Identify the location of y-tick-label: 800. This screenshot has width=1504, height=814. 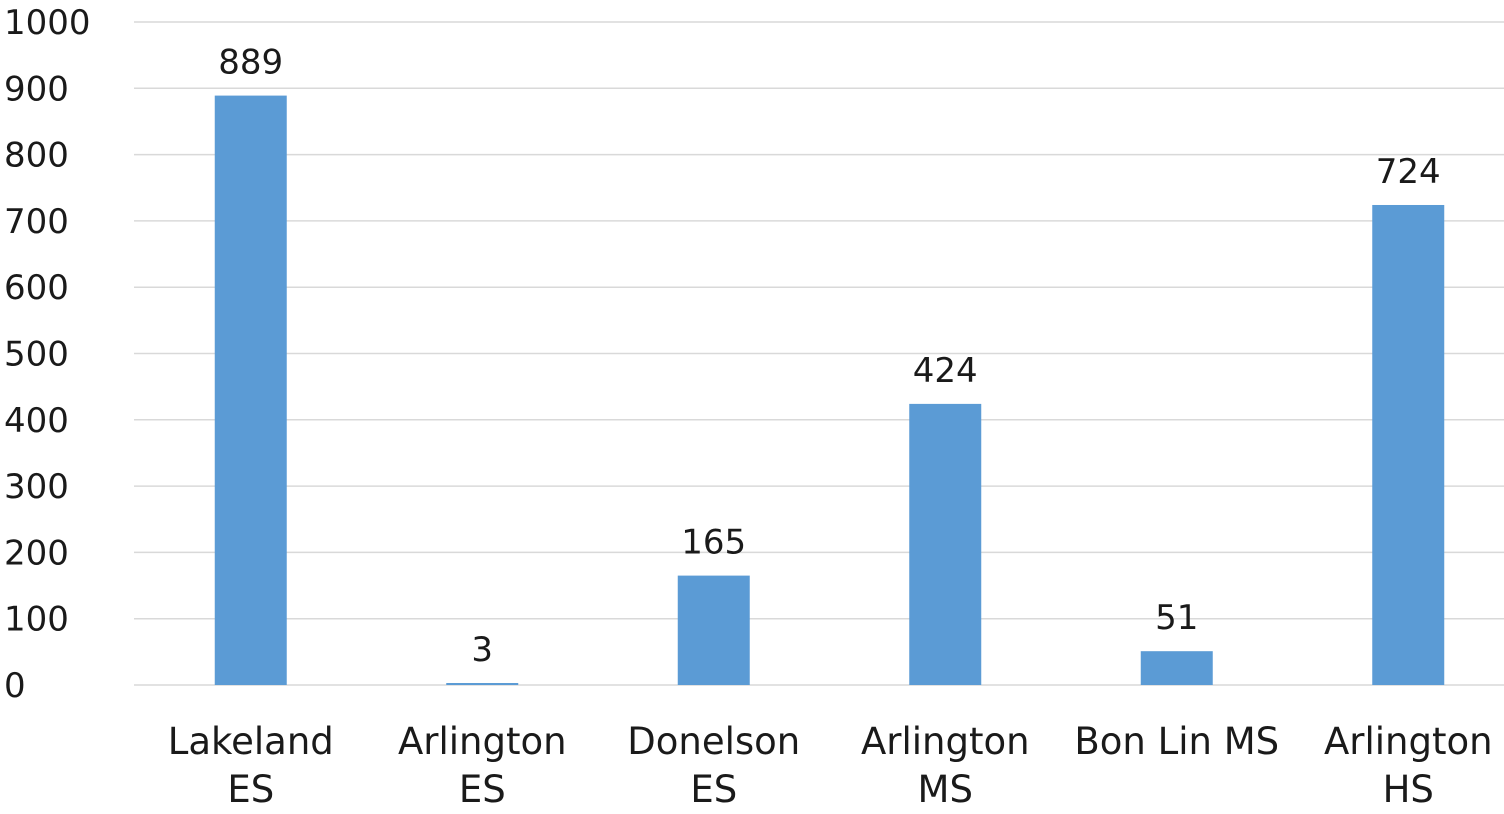
(36, 156).